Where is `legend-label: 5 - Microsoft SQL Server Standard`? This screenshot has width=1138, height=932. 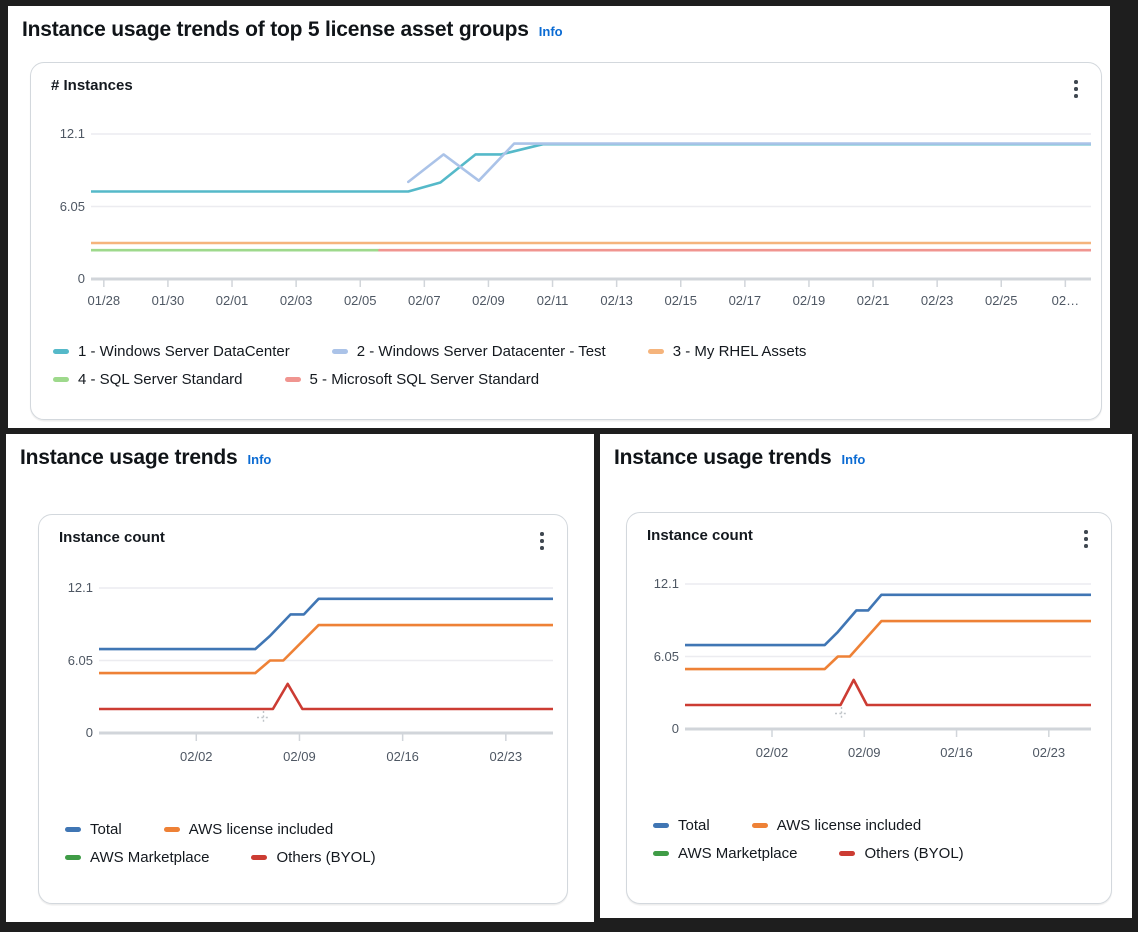
legend-label: 5 - Microsoft SQL Server Standard is located at coordinates (424, 379).